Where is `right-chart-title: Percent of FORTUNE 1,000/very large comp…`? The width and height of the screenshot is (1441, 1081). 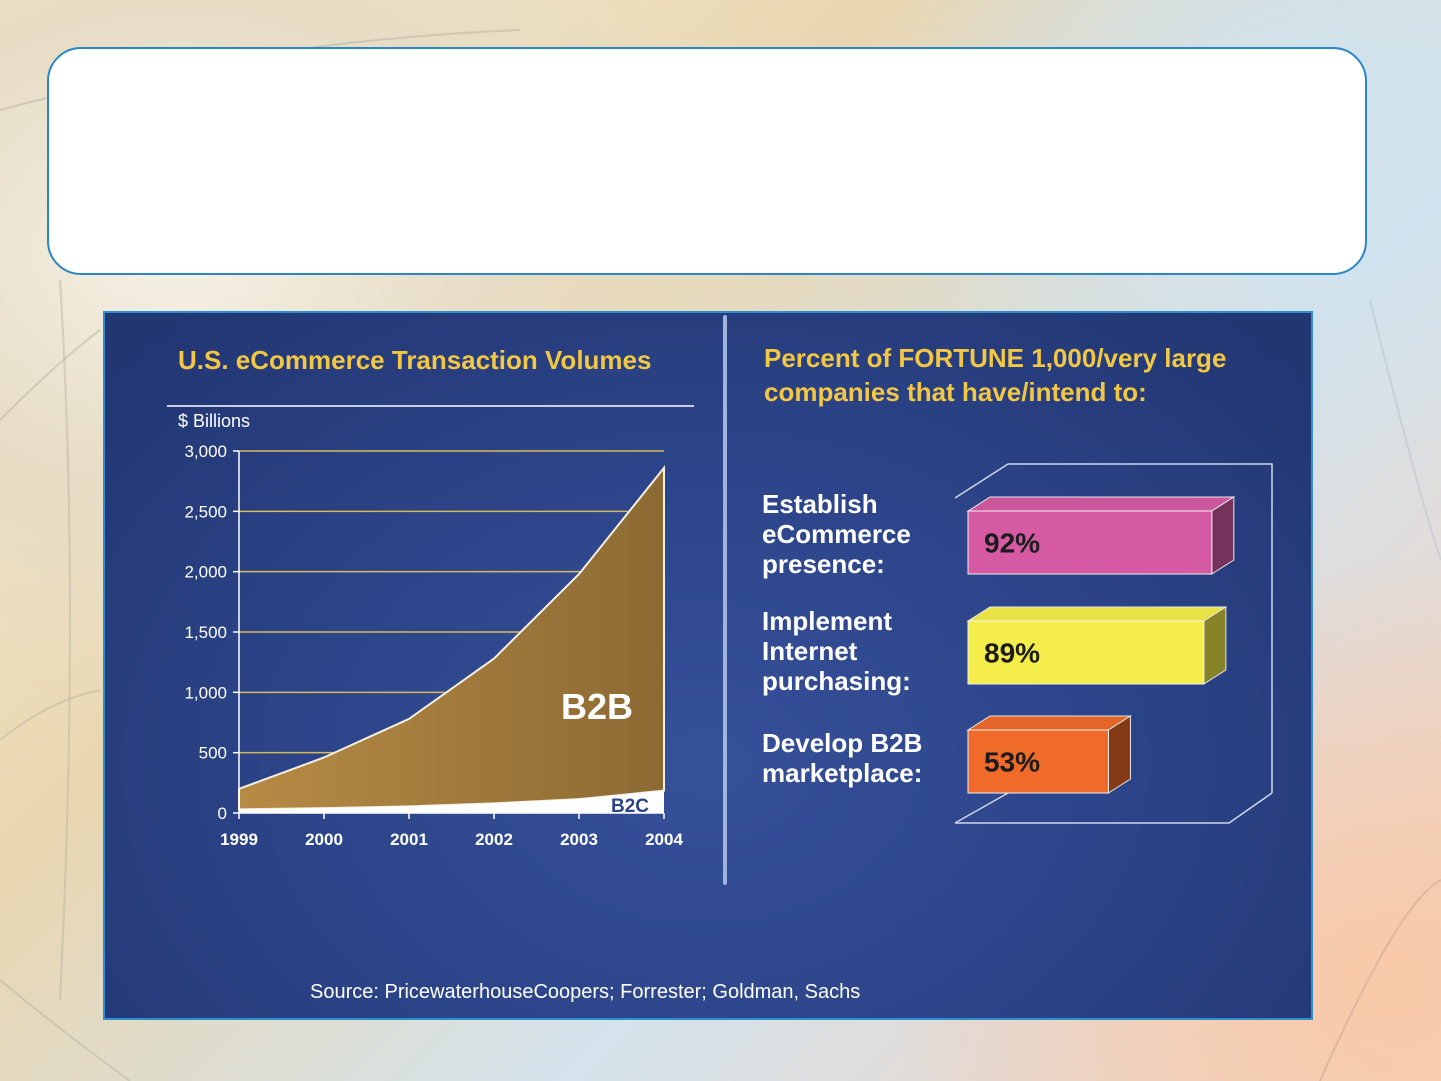 right-chart-title: Percent of FORTUNE 1,000/very large comp… is located at coordinates (995, 375).